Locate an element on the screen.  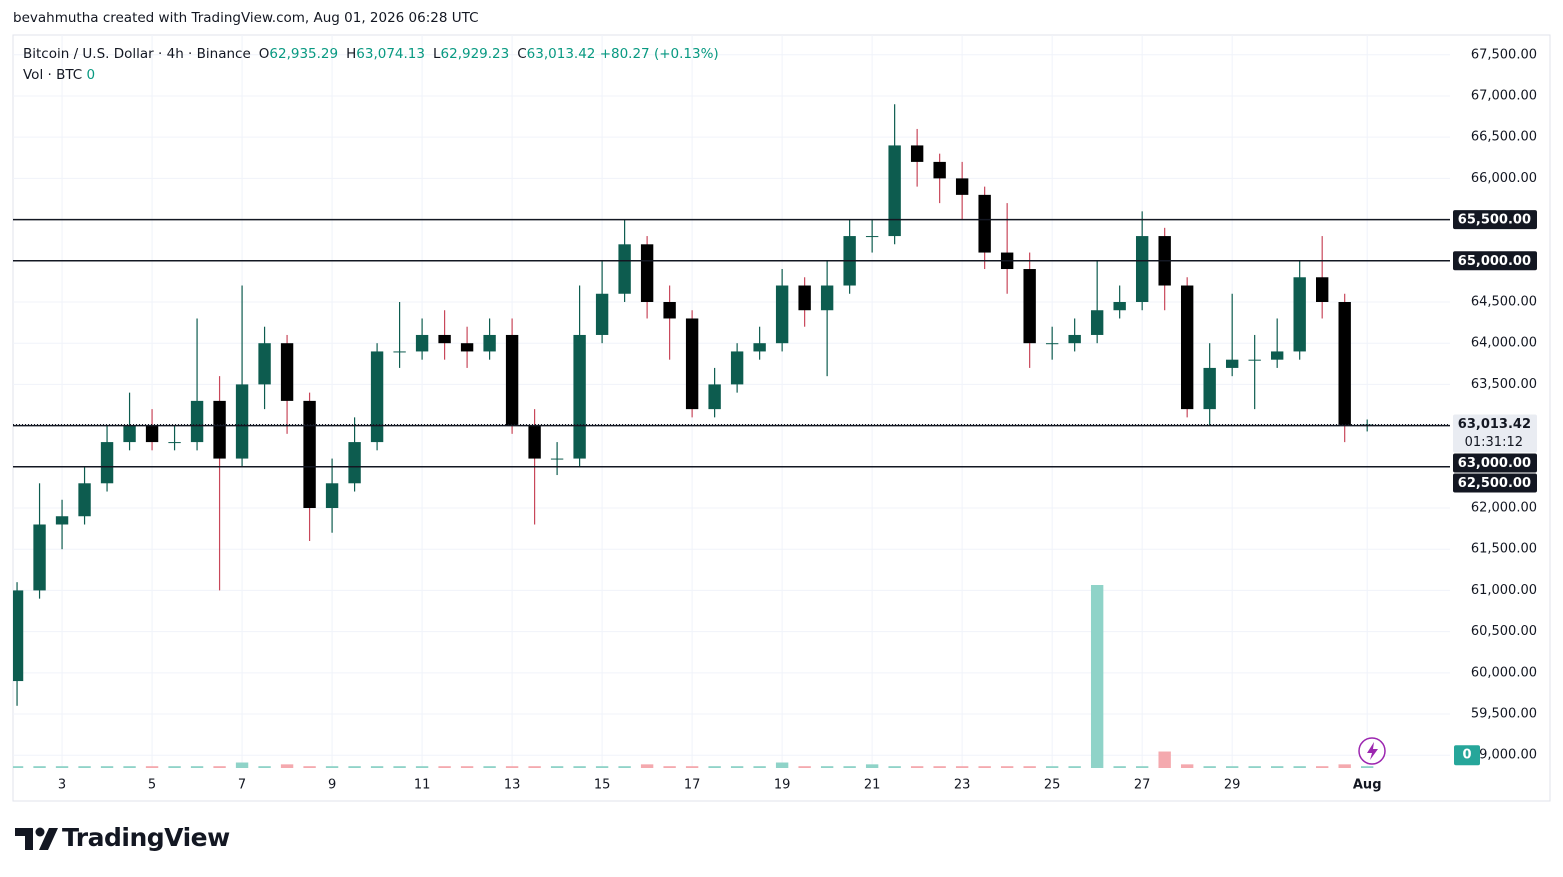
symbol-title: Bitcoin / U.S. Dollar · 4h · Binance is located at coordinates (137, 54).